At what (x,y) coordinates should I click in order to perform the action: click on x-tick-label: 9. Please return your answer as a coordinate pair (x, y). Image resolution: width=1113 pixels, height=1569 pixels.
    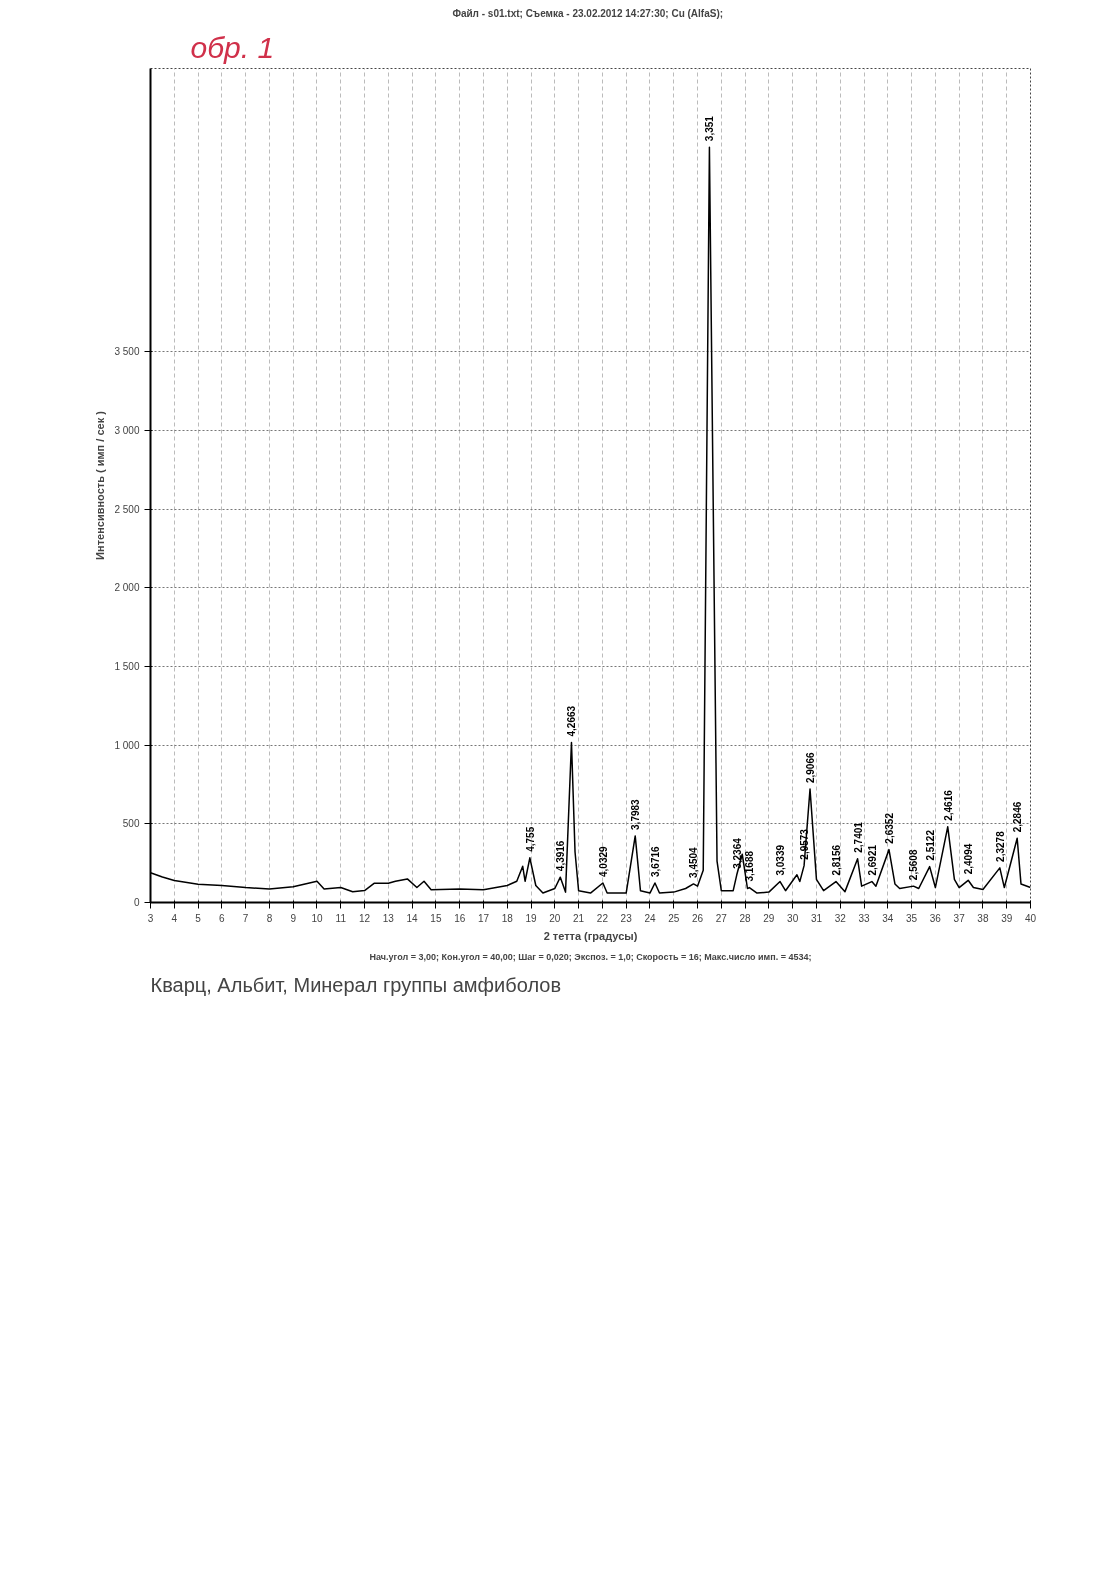
    Looking at the image, I should click on (293, 918).